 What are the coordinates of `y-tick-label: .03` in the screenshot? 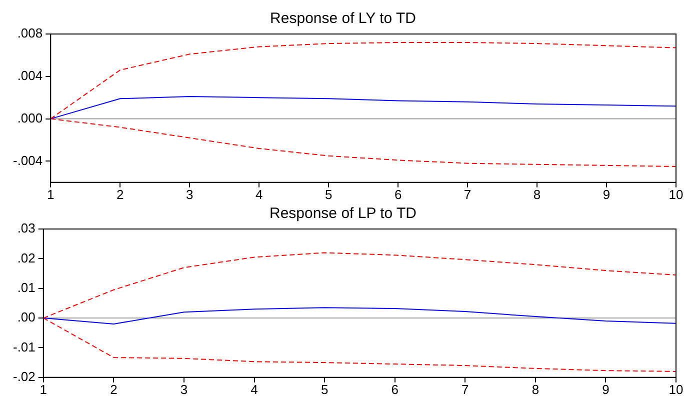 It's located at (26, 228).